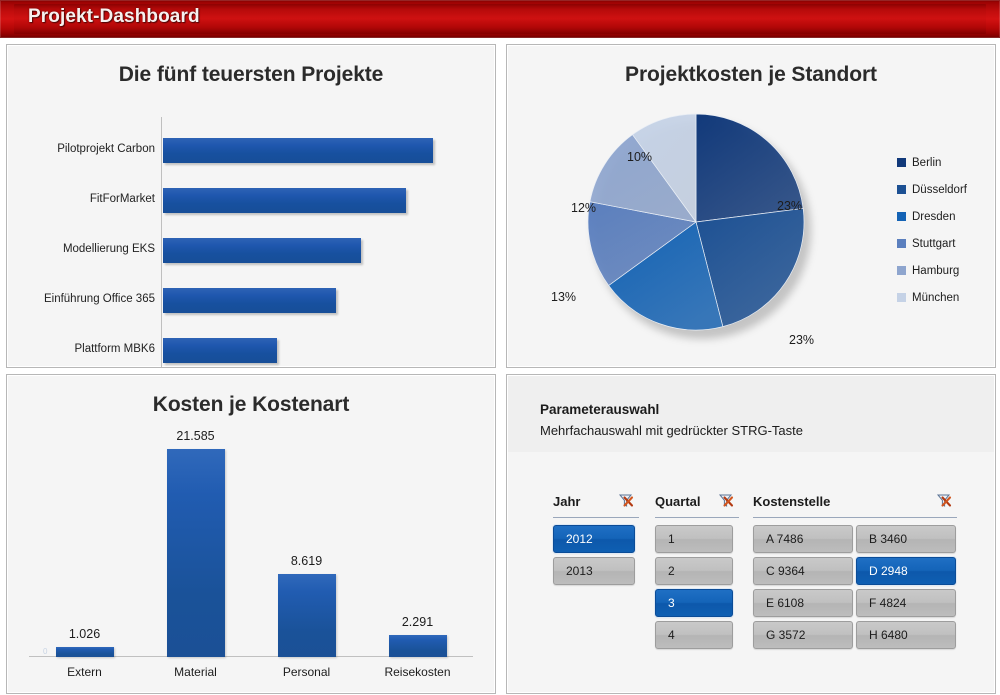  I want to click on pie-legend-item: Stuttgart, so click(947, 243).